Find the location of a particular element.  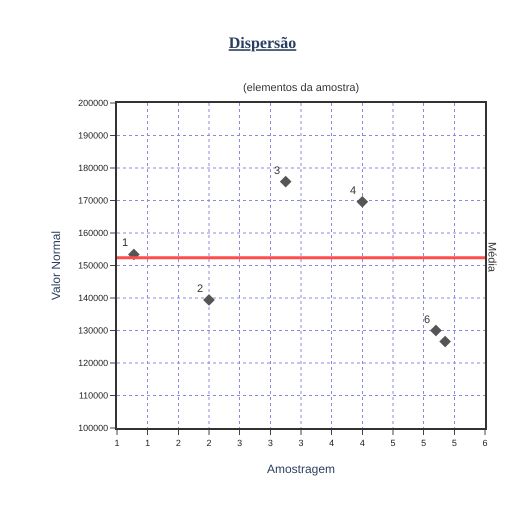

ref-line-label: Média is located at coordinates (491, 257).